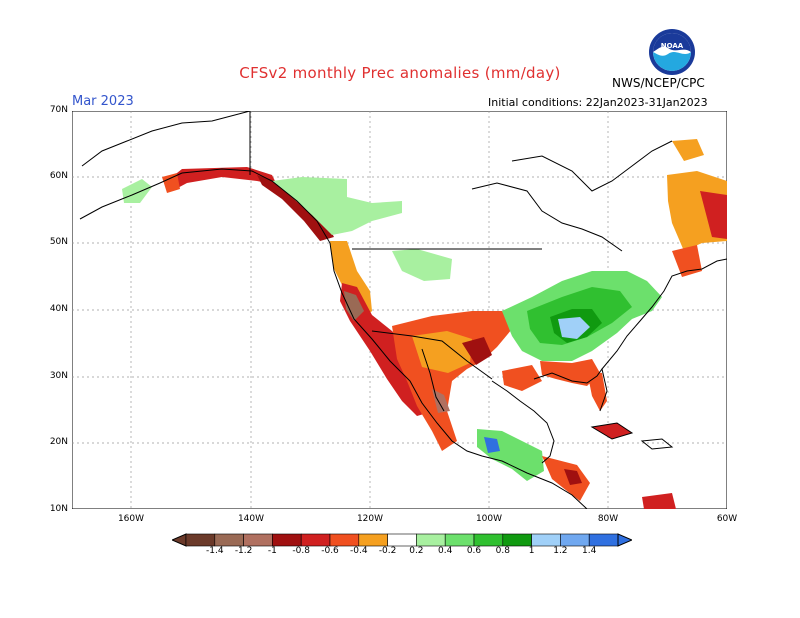  Describe the element at coordinates (103, 101) in the screenshot. I see `forecast-month: Mar 2023` at that location.